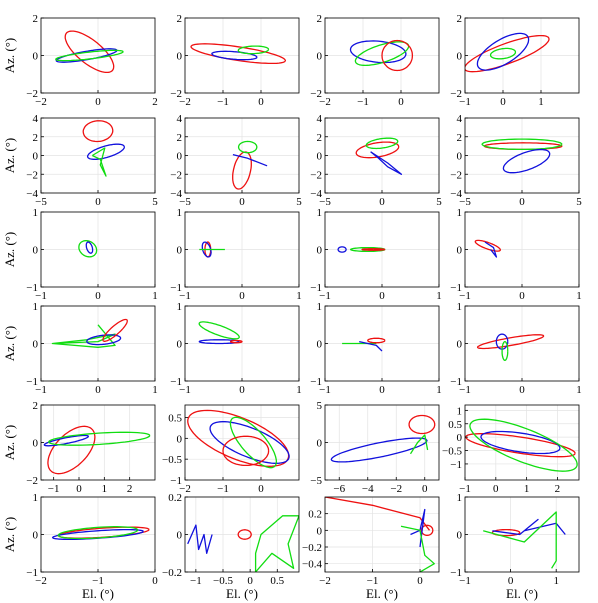  Describe the element at coordinates (223, 581) in the screenshot. I see `x-tick-label: −0.5` at that location.